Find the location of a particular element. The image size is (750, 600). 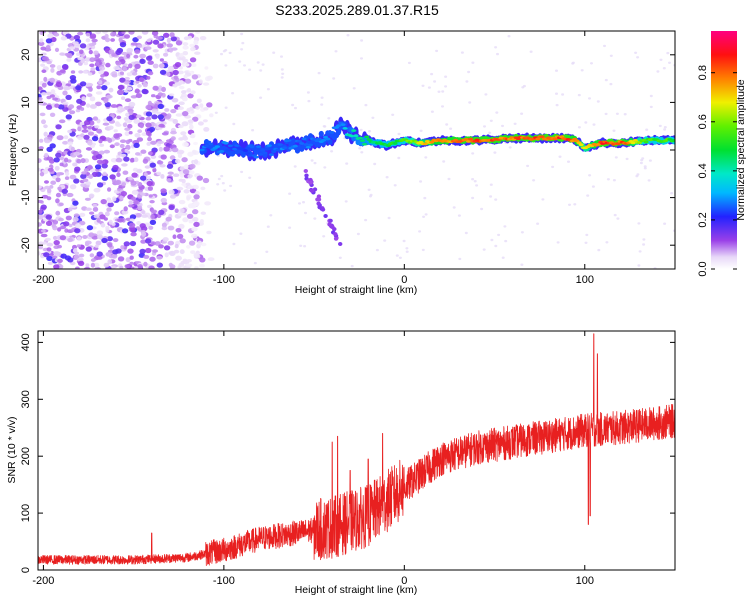

y-tick-label: 0 is located at coordinates (26, 570).